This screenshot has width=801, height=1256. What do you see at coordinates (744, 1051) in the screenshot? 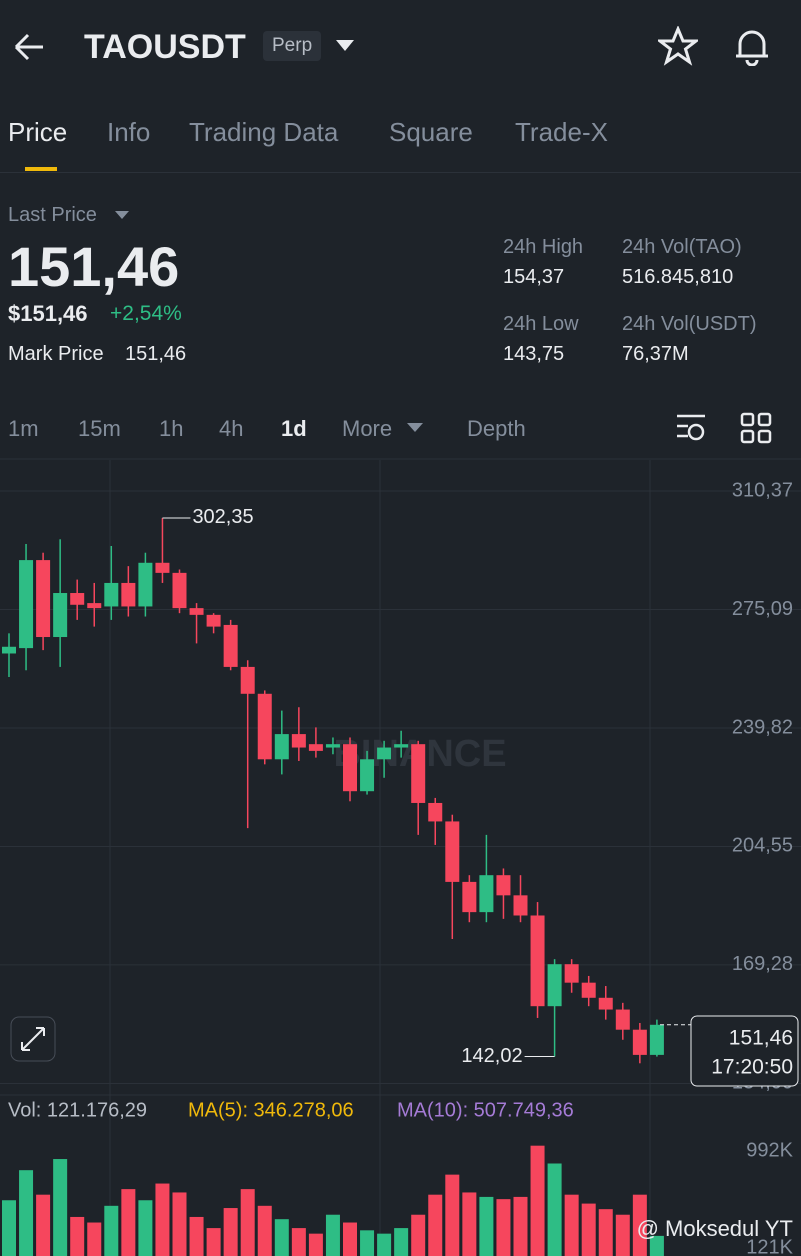
I see `current-price-box` at bounding box center [744, 1051].